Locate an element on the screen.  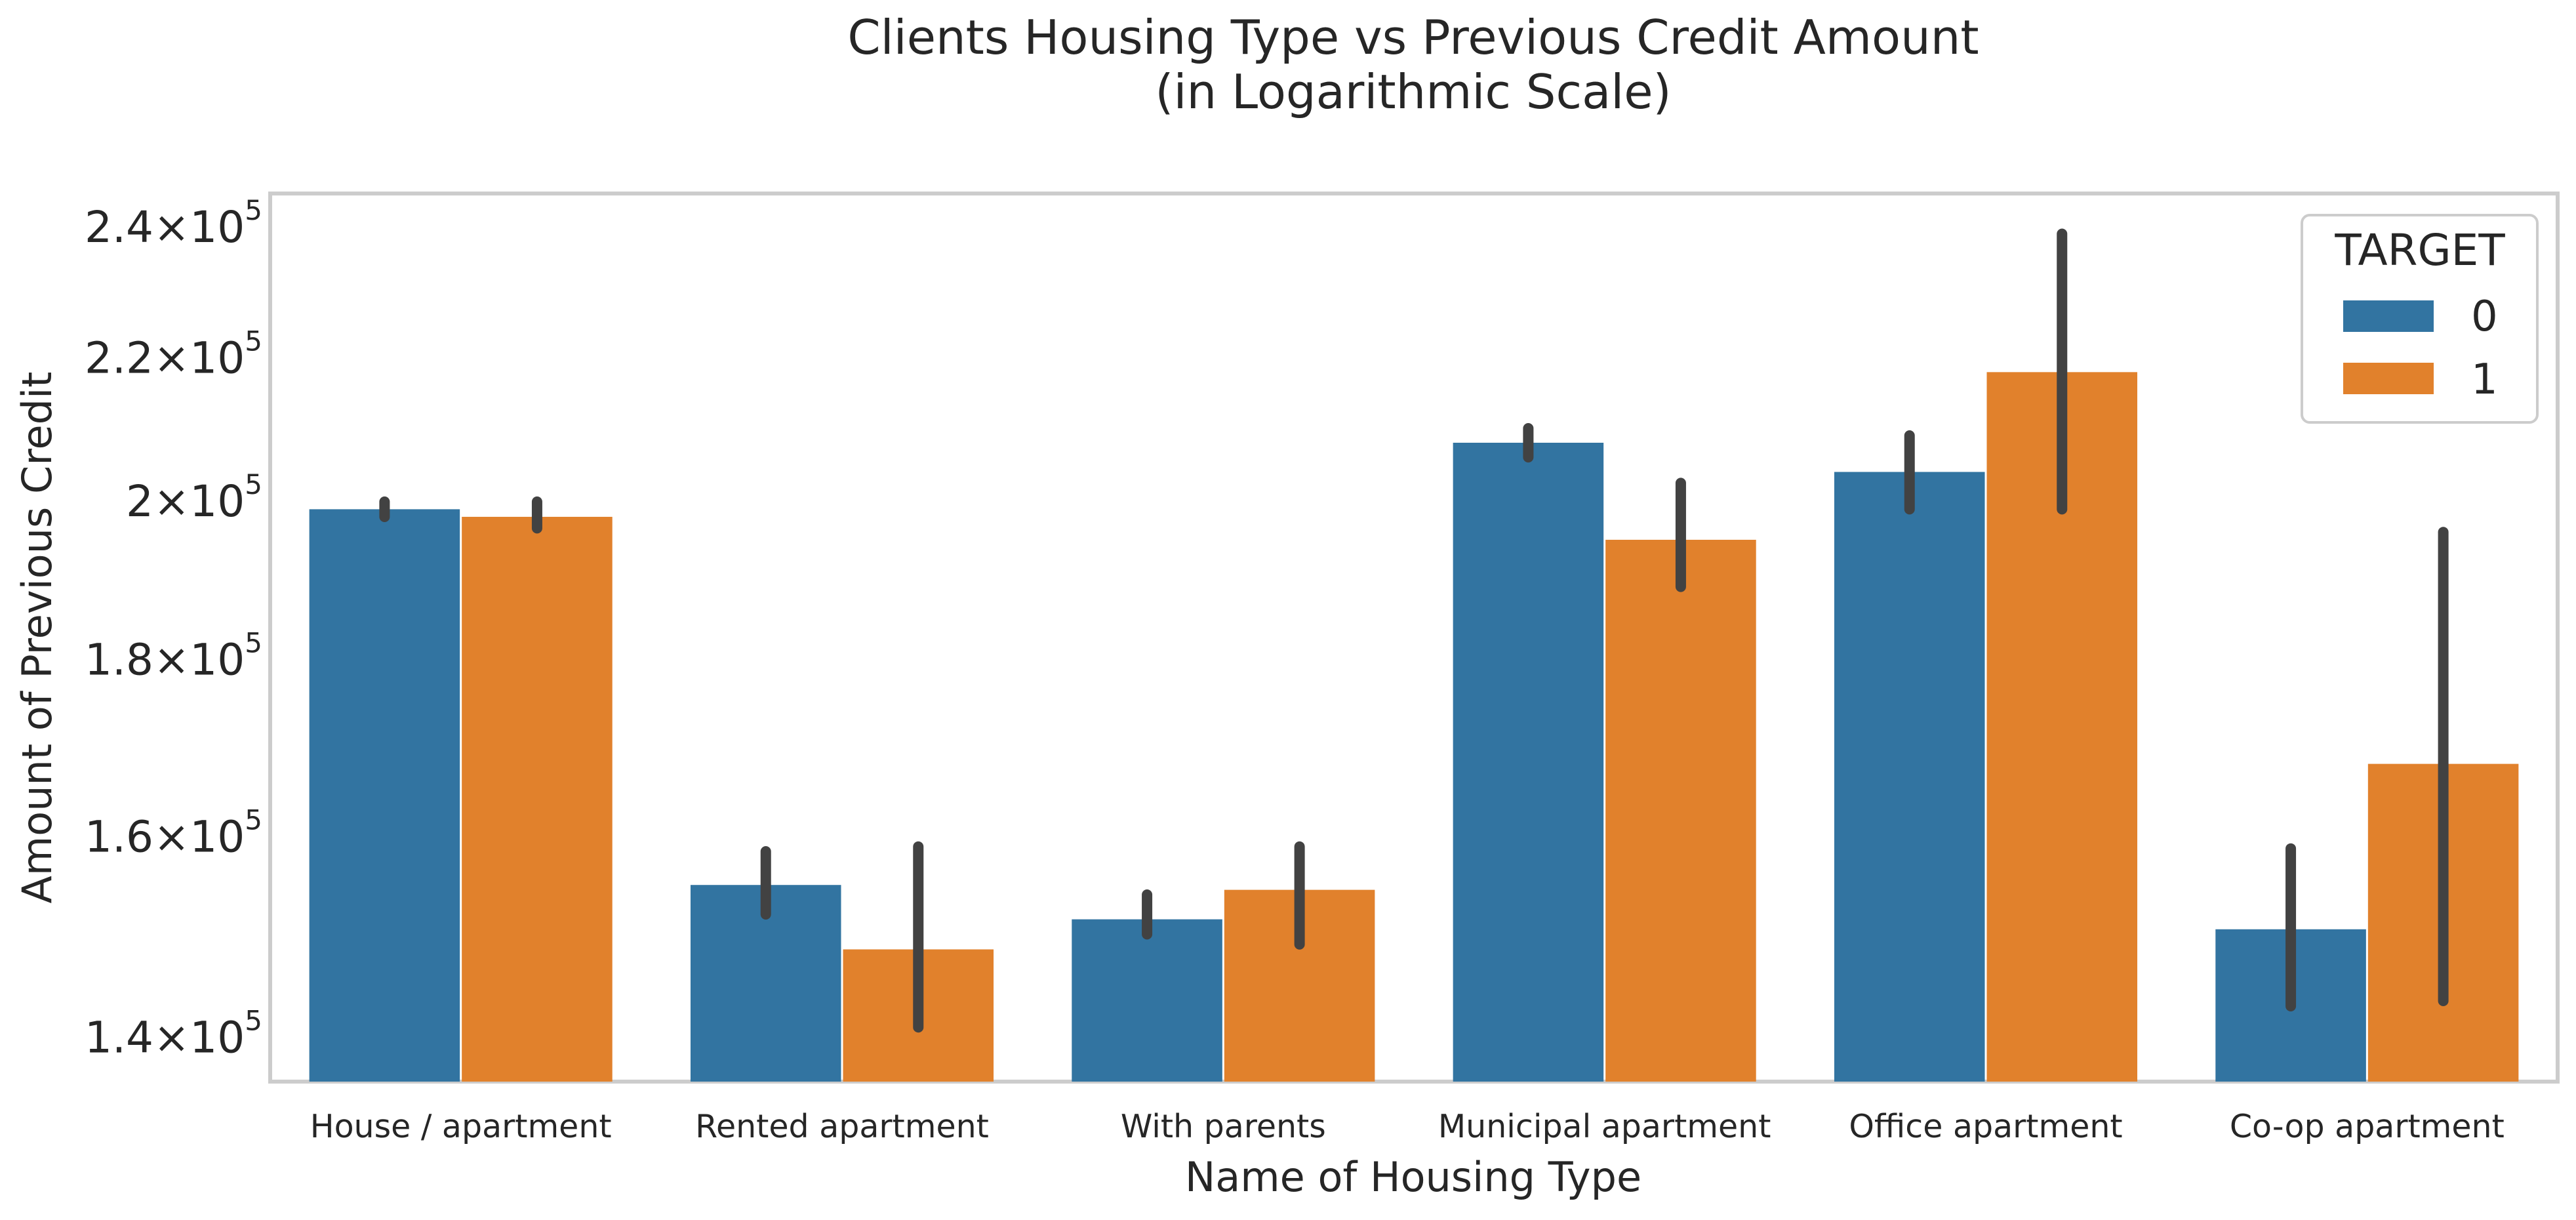
y-tick-label: 1.6×105 is located at coordinates (173, 832).